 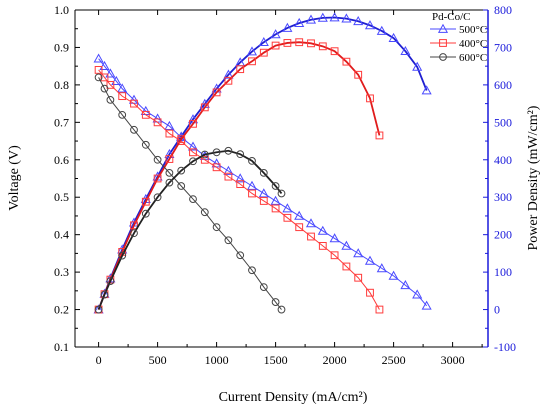 I want to click on x-axis-title: Current Density (mA/cm²), so click(x=293, y=397).